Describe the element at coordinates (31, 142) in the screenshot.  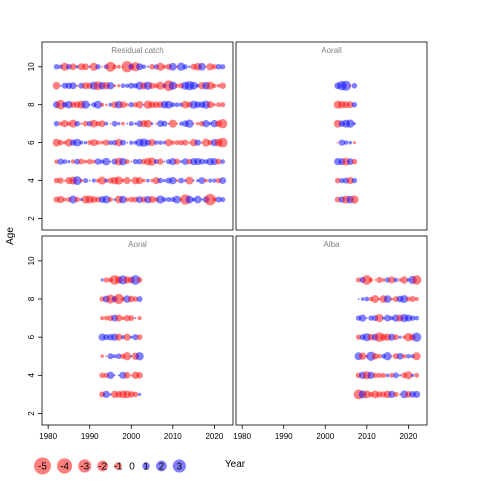
I see `y-tick-label: 6` at that location.